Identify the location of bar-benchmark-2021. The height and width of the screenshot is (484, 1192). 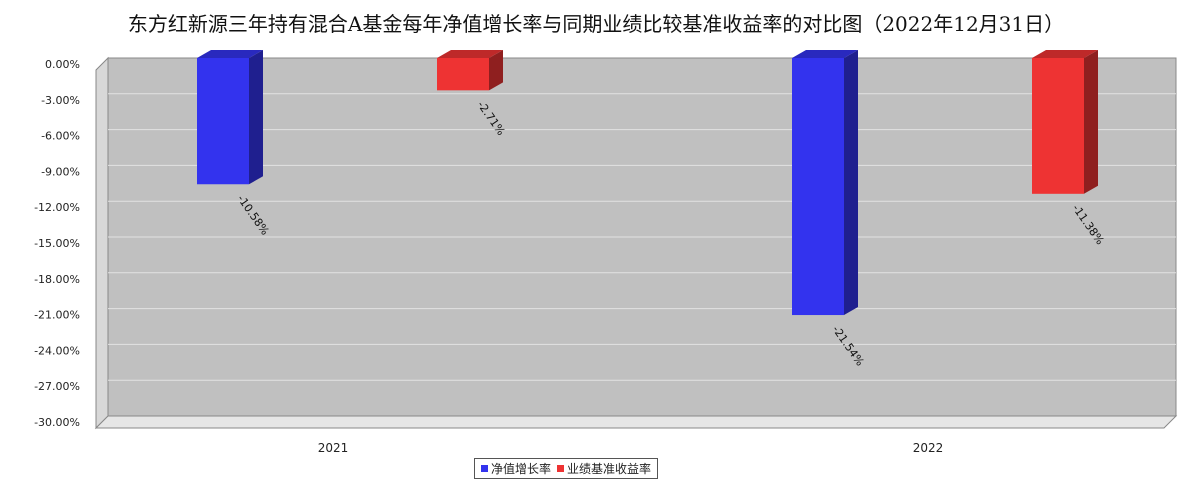
(463, 74).